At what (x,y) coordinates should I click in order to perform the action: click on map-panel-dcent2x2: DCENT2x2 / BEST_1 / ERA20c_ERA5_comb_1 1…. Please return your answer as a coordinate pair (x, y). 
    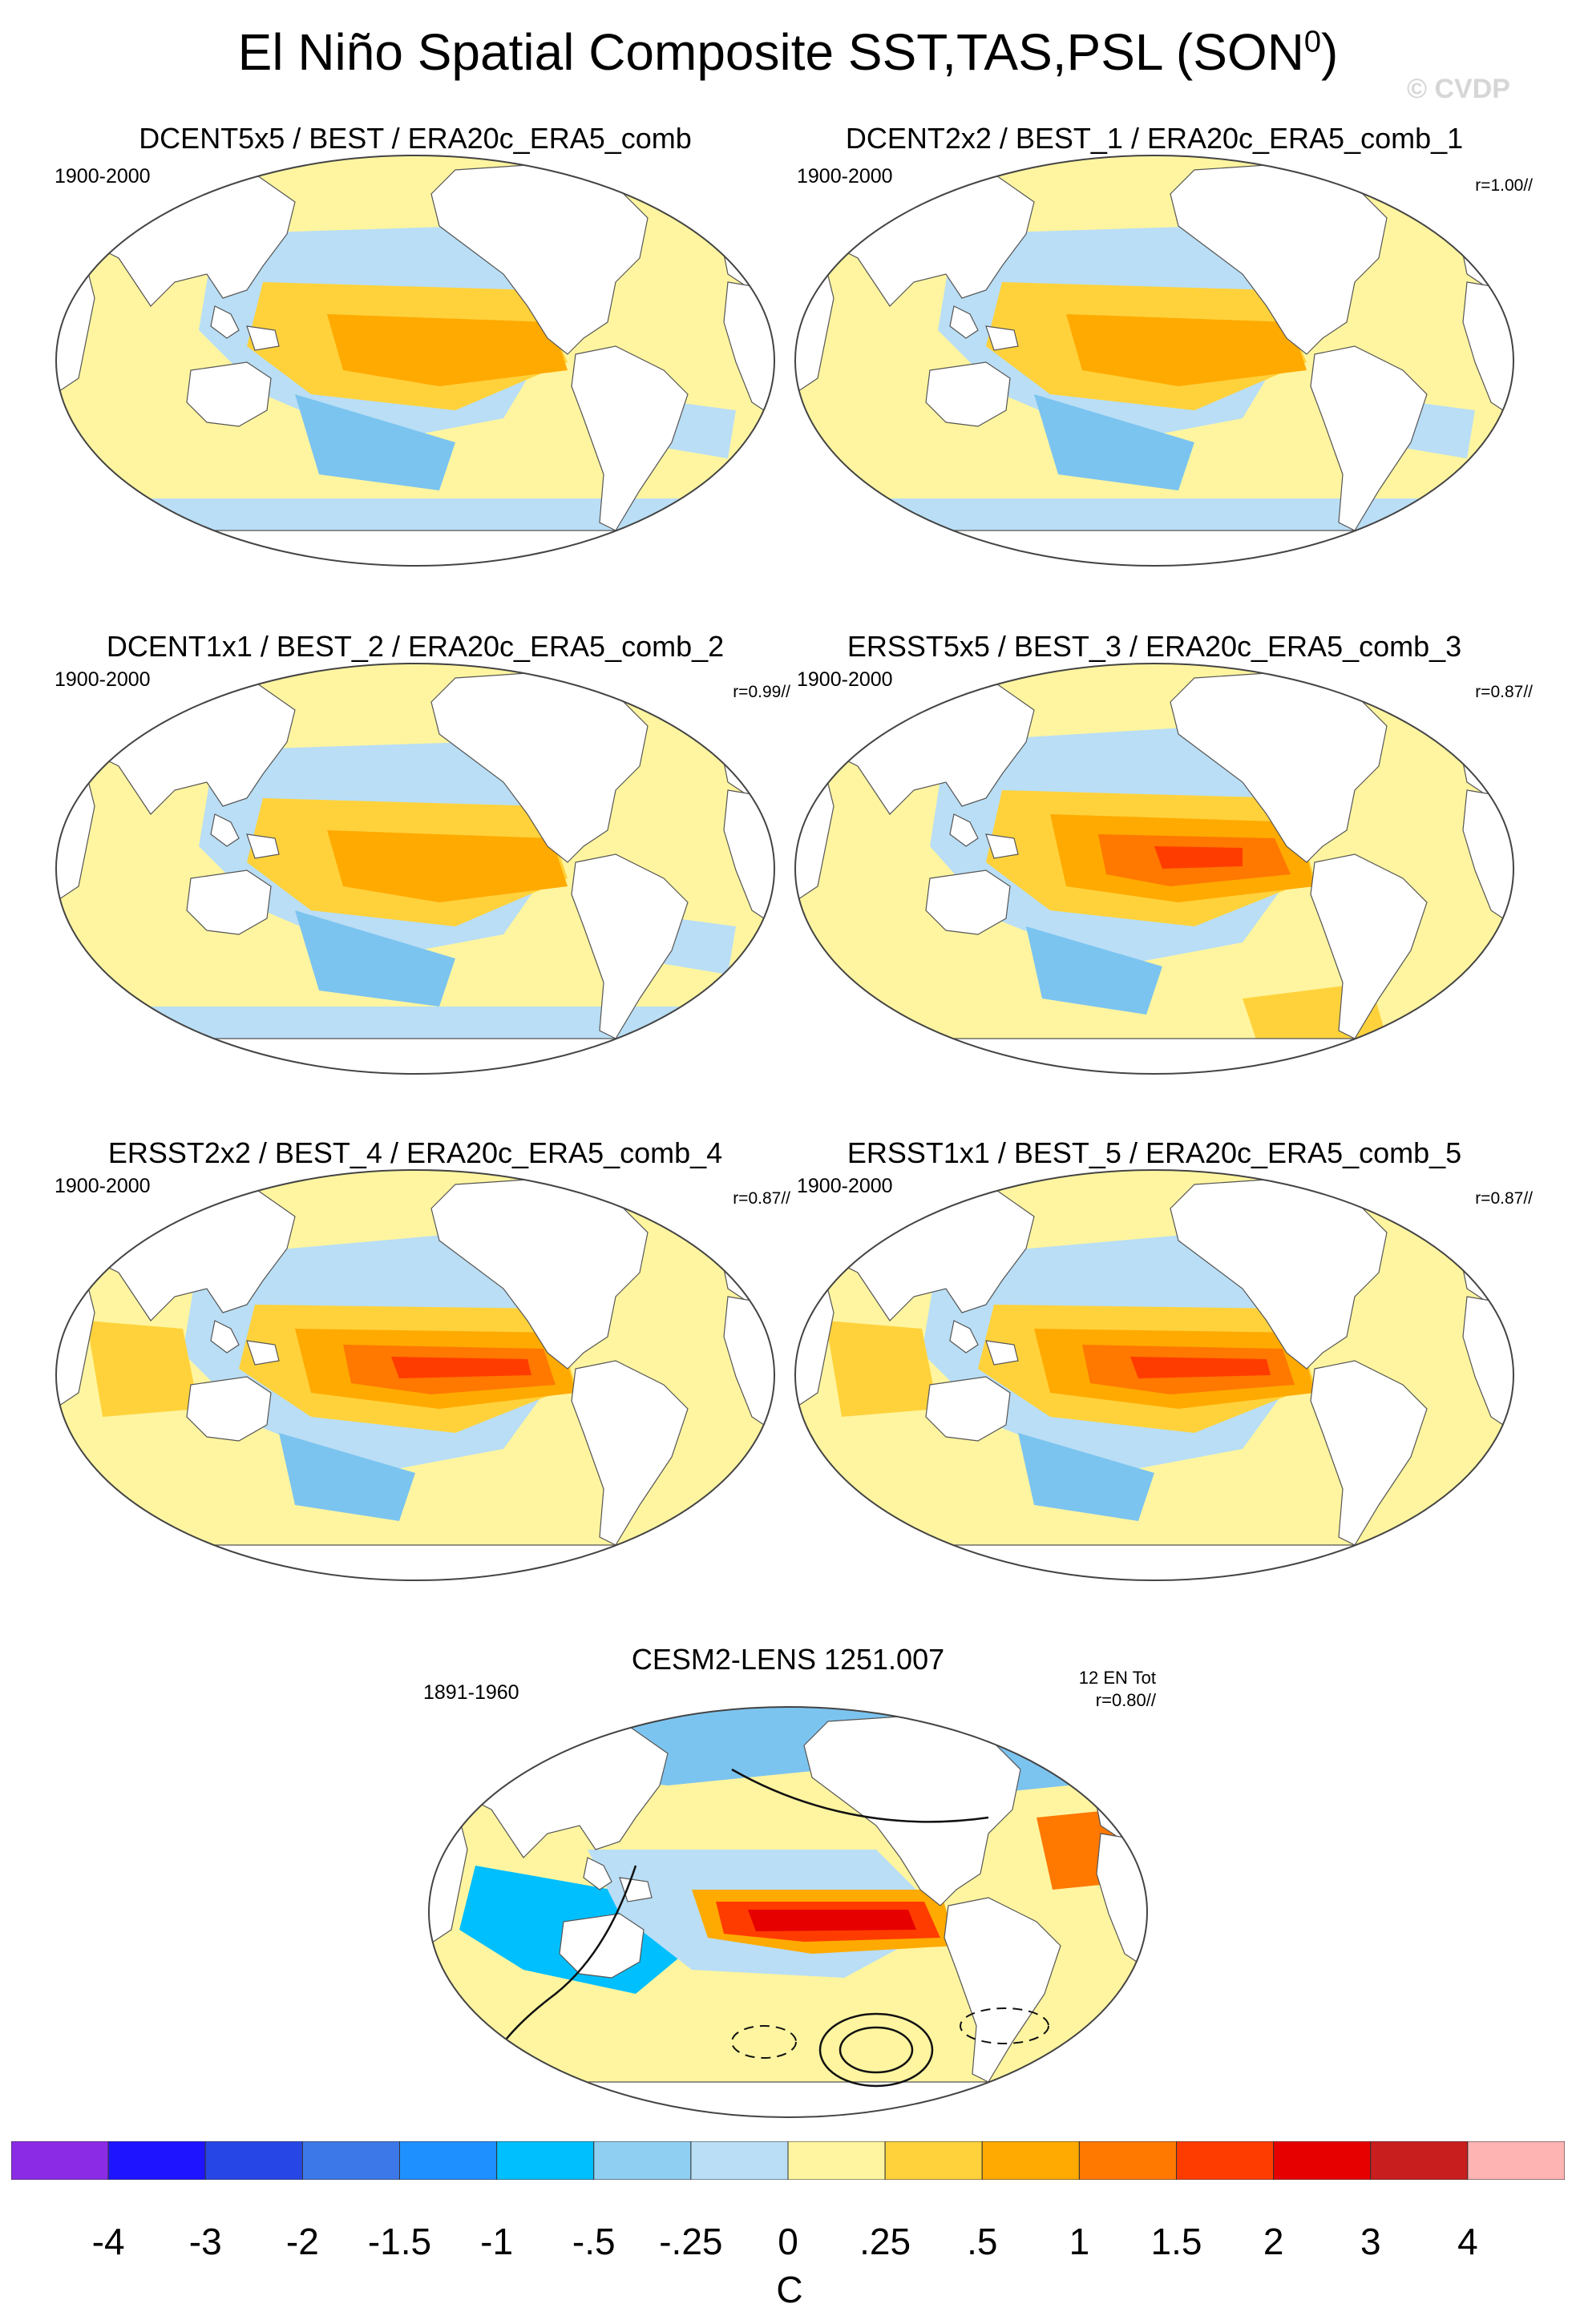
    Looking at the image, I should click on (1163, 359).